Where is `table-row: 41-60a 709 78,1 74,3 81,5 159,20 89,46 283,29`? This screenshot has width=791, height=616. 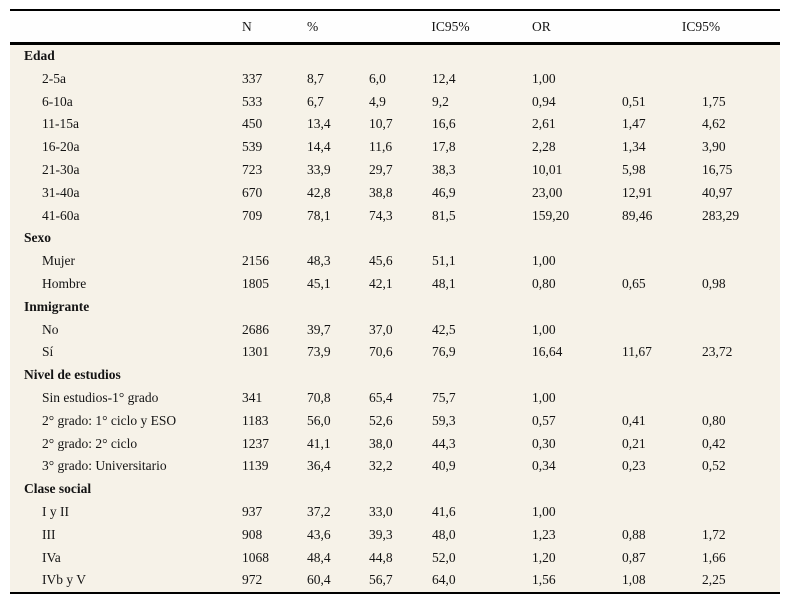
table-row: 41-60a 709 78,1 74,3 81,5 159,20 89,46 283,29 is located at coordinates (395, 216).